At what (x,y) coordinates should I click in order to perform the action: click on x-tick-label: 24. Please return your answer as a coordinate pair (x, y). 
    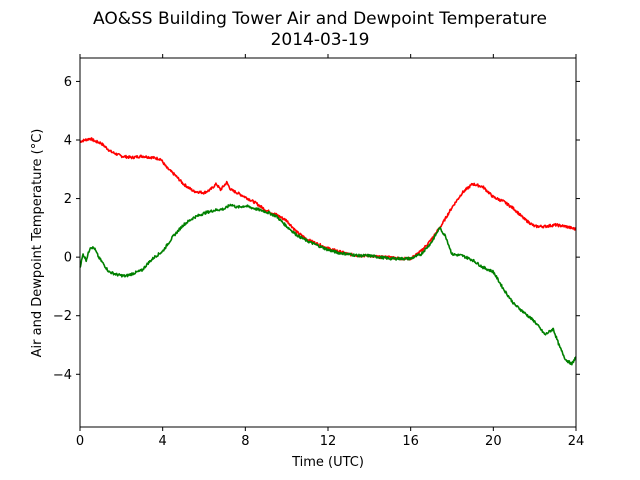
    Looking at the image, I should click on (576, 441).